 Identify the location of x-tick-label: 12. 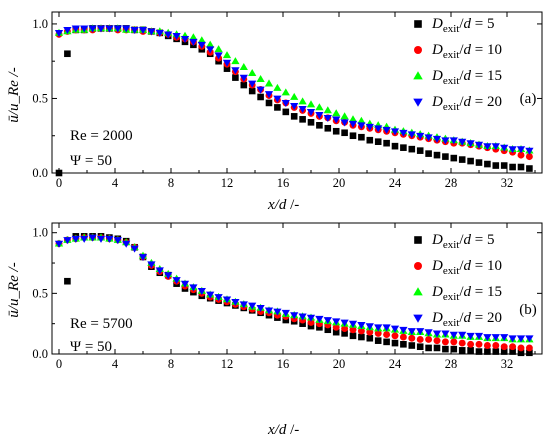
(227, 183).